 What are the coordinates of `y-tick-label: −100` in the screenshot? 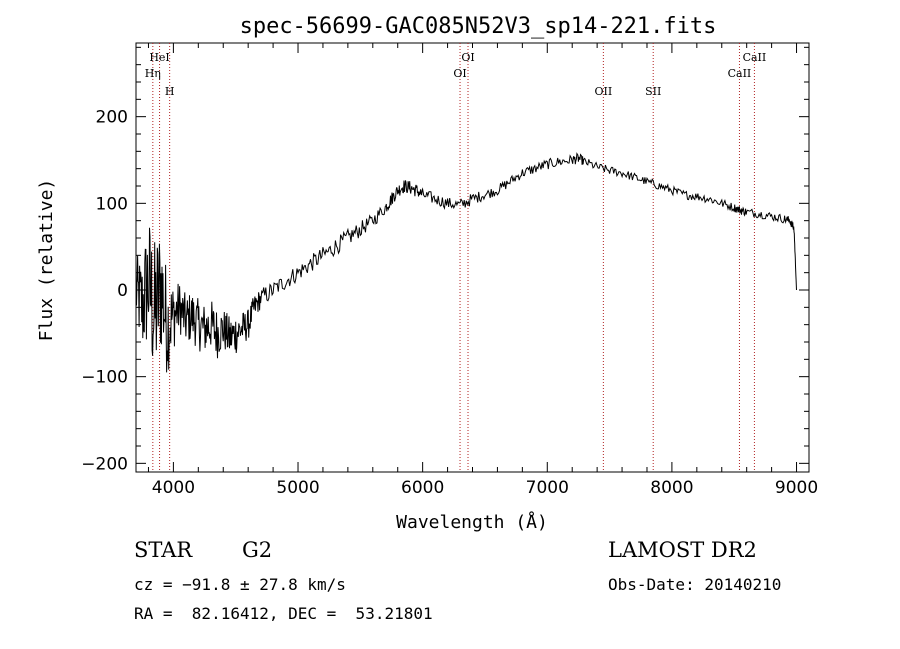 It's located at (104, 378).